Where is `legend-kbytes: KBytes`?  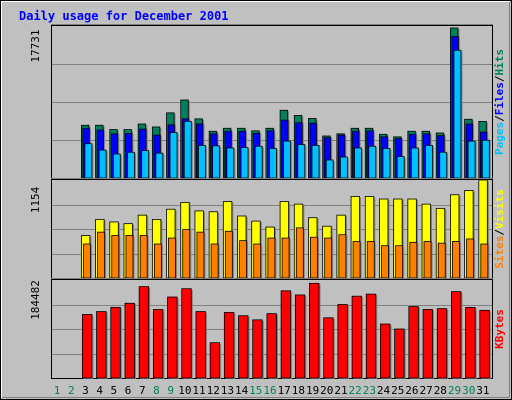
legend-kbytes: KBytes is located at coordinates (499, 329).